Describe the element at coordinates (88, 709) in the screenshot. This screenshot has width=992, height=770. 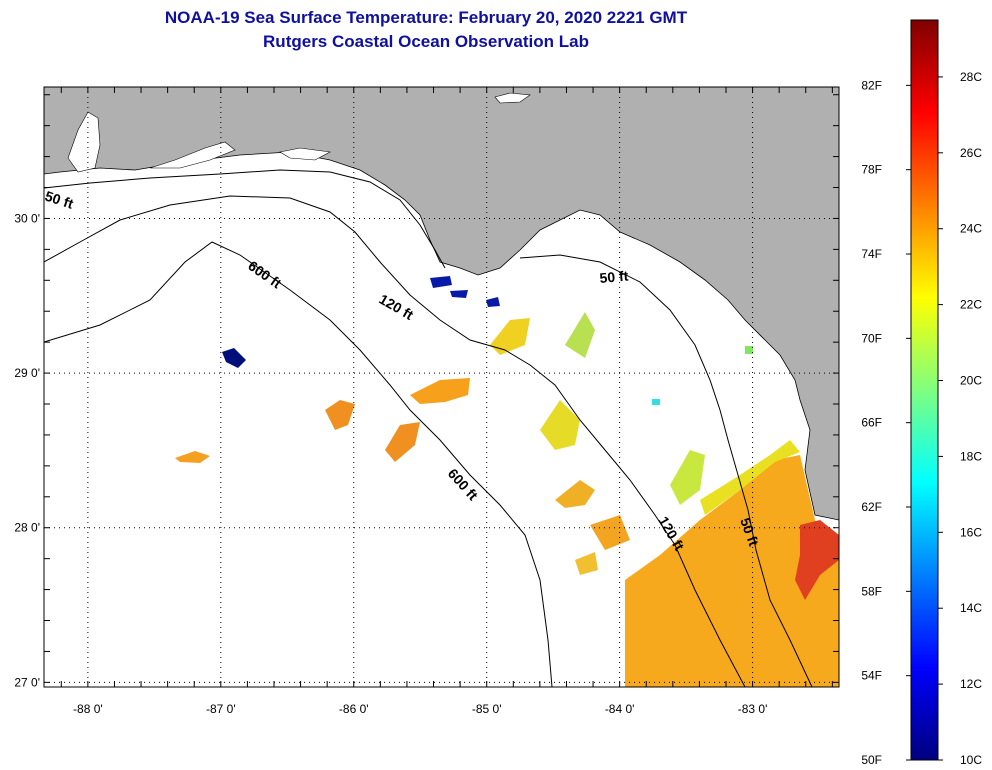
I see `lon-tick-label: -88 0'` at that location.